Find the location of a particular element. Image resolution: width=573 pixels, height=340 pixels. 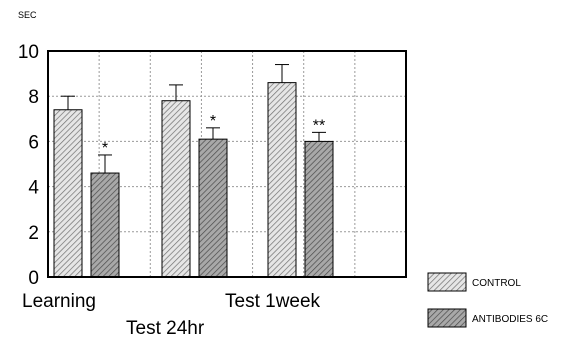

x-category-label: Test 1week is located at coordinates (273, 301).